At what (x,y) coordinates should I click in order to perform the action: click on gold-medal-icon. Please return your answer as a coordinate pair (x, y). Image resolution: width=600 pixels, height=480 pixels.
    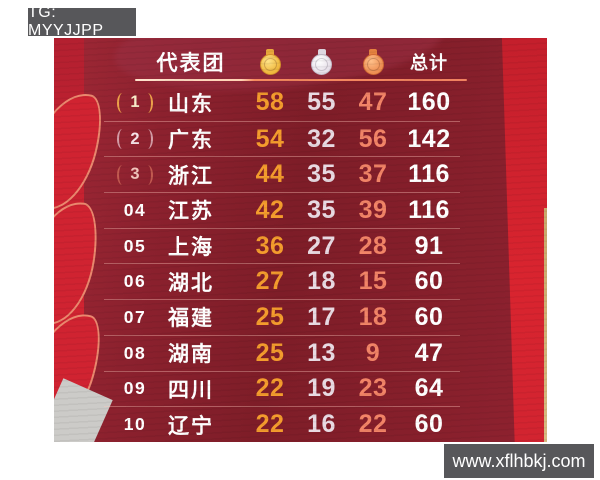
    Looking at the image, I should click on (270, 62).